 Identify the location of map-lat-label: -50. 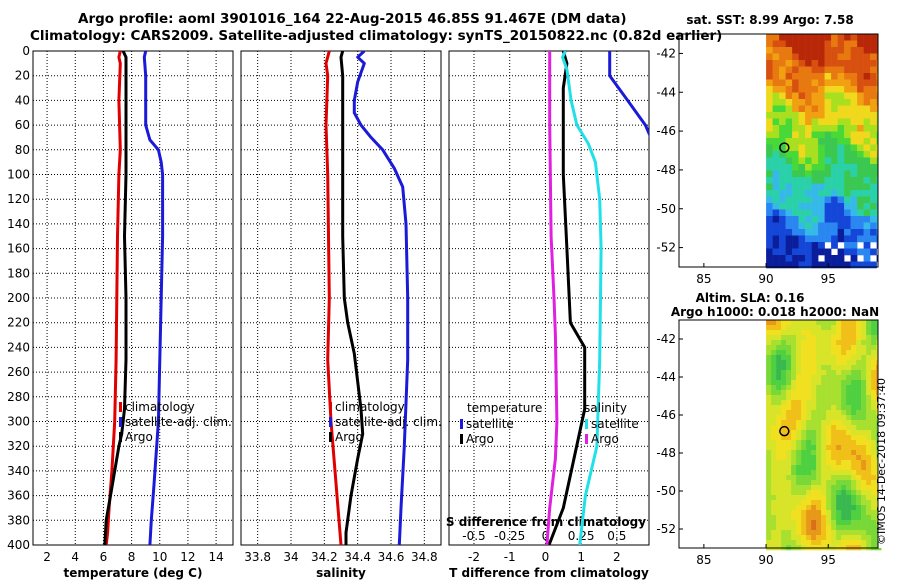
(666, 491).